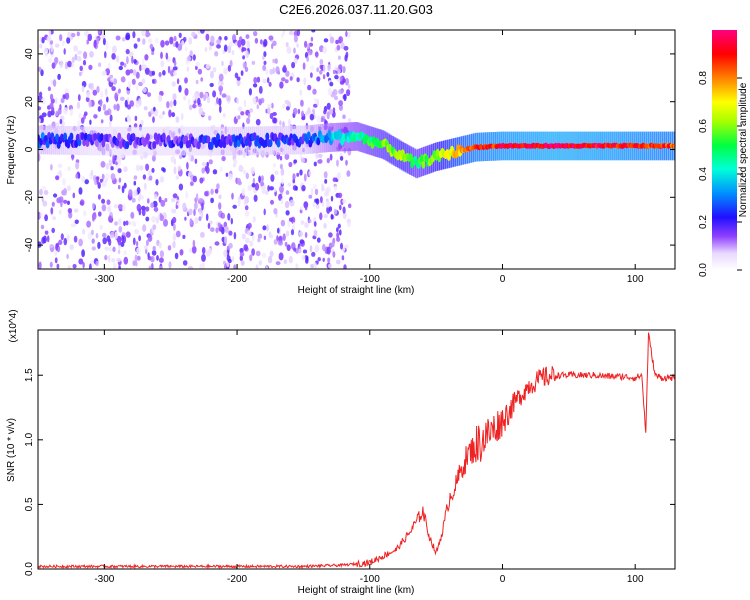 The width and height of the screenshot is (750, 600). What do you see at coordinates (29, 149) in the screenshot?
I see `heatmap-y-tick-label: 0` at bounding box center [29, 149].